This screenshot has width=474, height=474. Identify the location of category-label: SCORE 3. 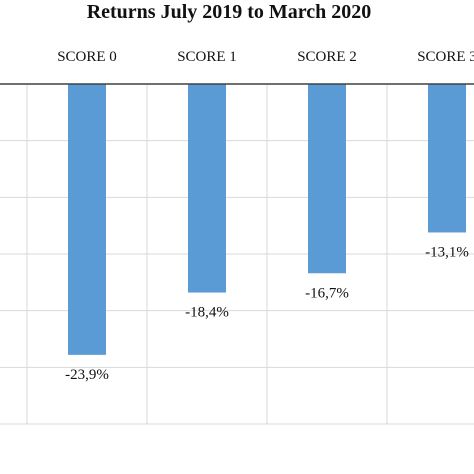
(445, 57).